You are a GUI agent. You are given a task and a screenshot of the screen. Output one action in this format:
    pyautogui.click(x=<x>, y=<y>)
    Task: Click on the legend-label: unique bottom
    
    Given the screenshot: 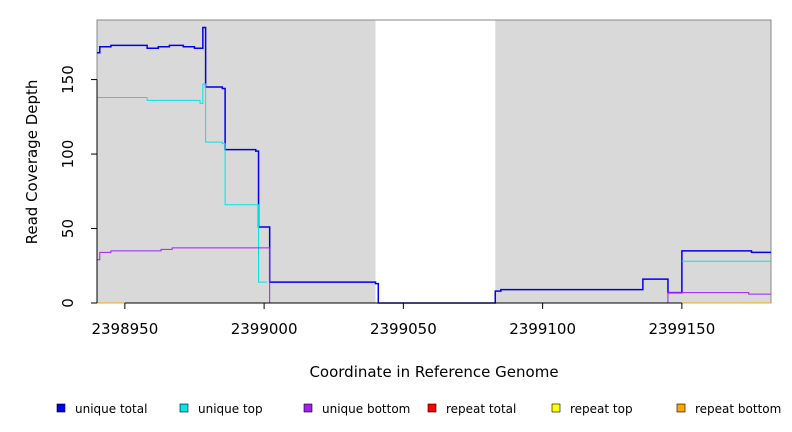 What is the action you would take?
    pyautogui.click(x=366, y=409)
    